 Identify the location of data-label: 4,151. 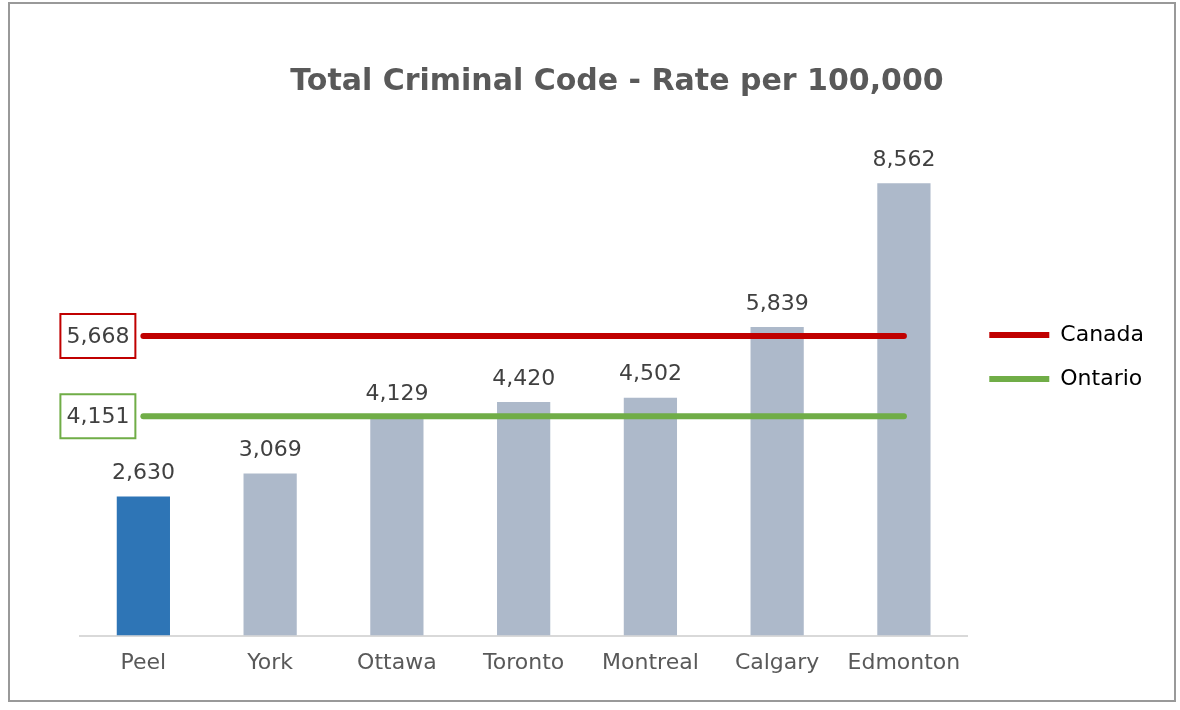
(98, 415).